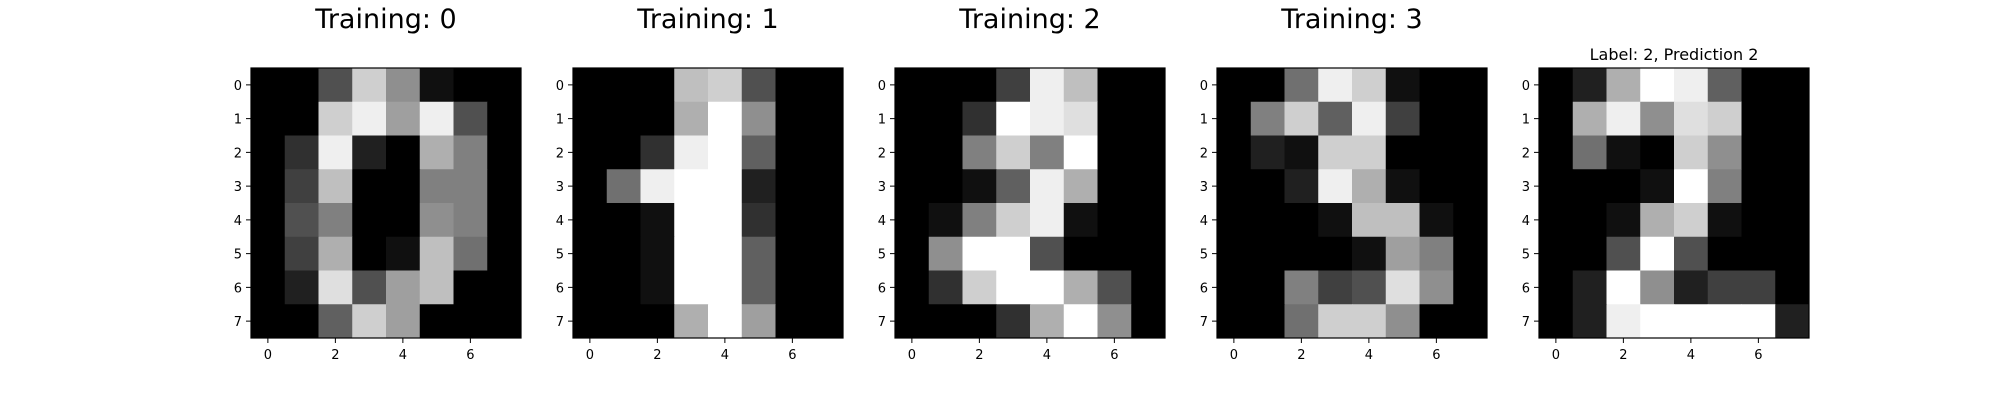  What do you see at coordinates (1114, 355) in the screenshot?
I see `x-tick-label: 6` at bounding box center [1114, 355].